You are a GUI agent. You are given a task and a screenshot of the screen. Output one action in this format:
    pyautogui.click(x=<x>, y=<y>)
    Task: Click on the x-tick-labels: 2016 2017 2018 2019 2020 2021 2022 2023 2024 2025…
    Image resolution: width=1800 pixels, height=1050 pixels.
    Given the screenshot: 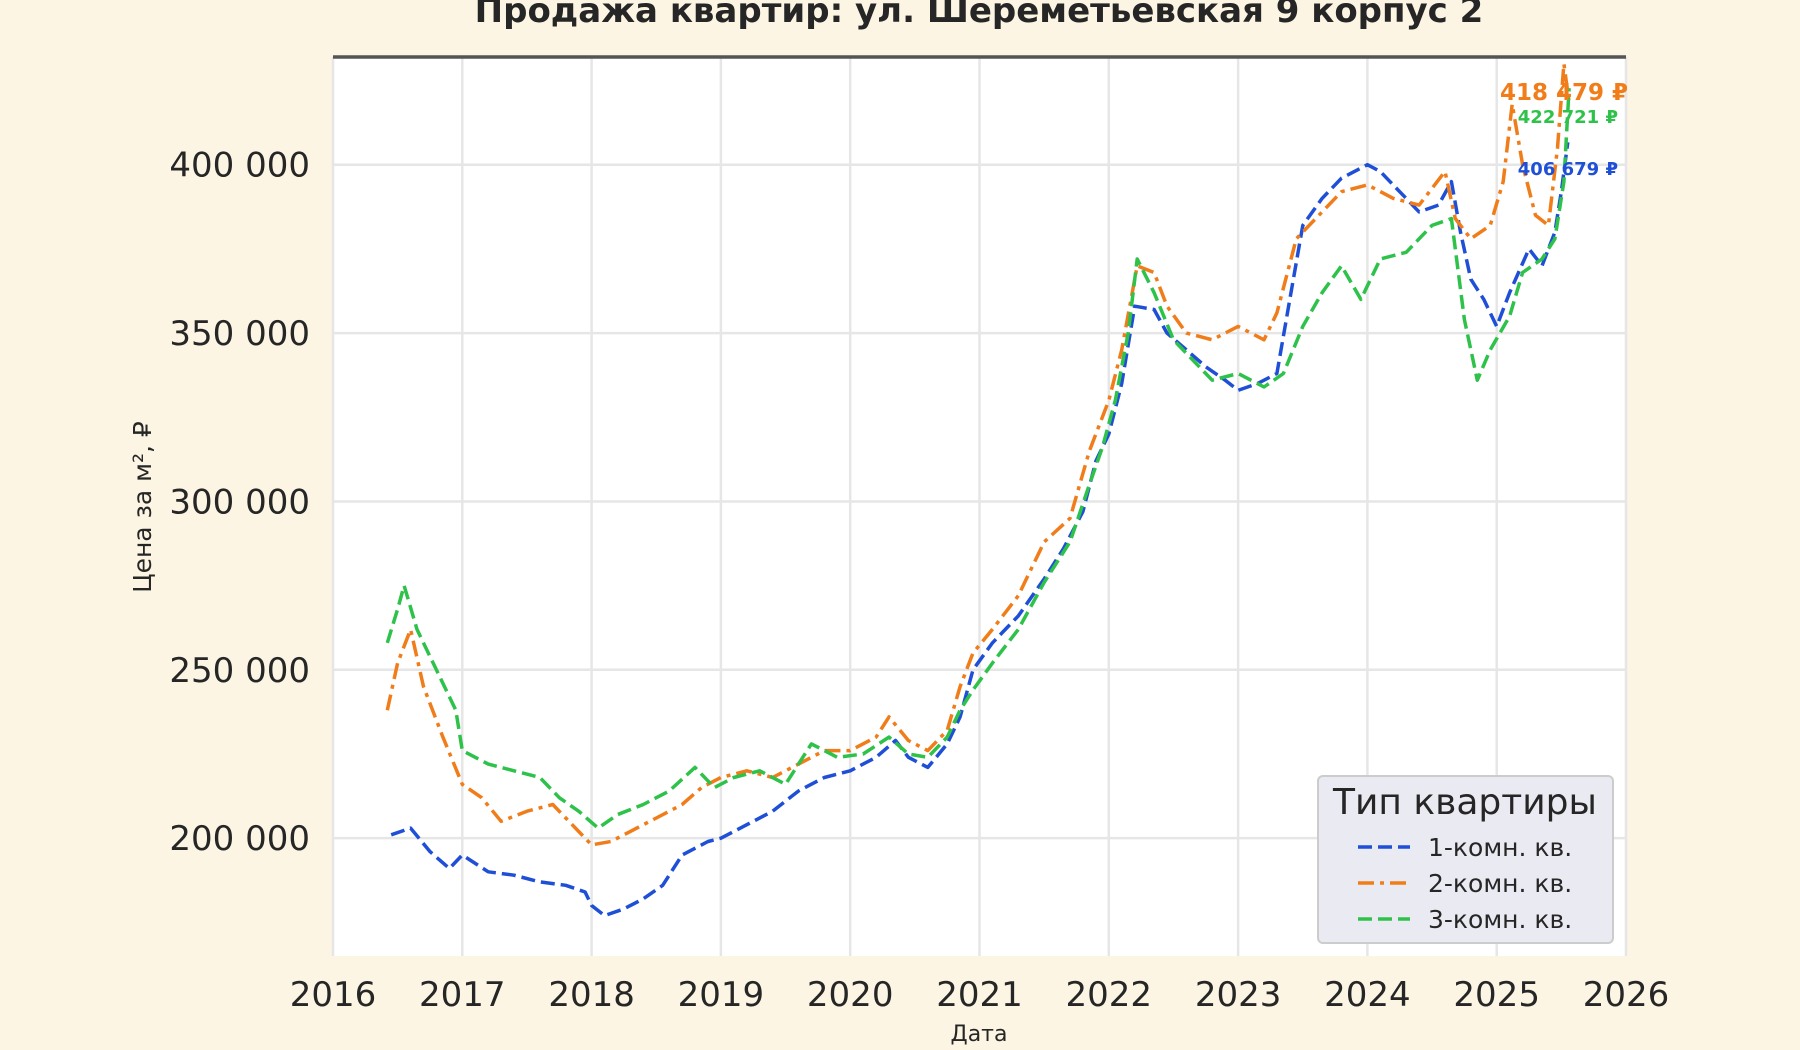 What is the action you would take?
    pyautogui.click(x=980, y=995)
    